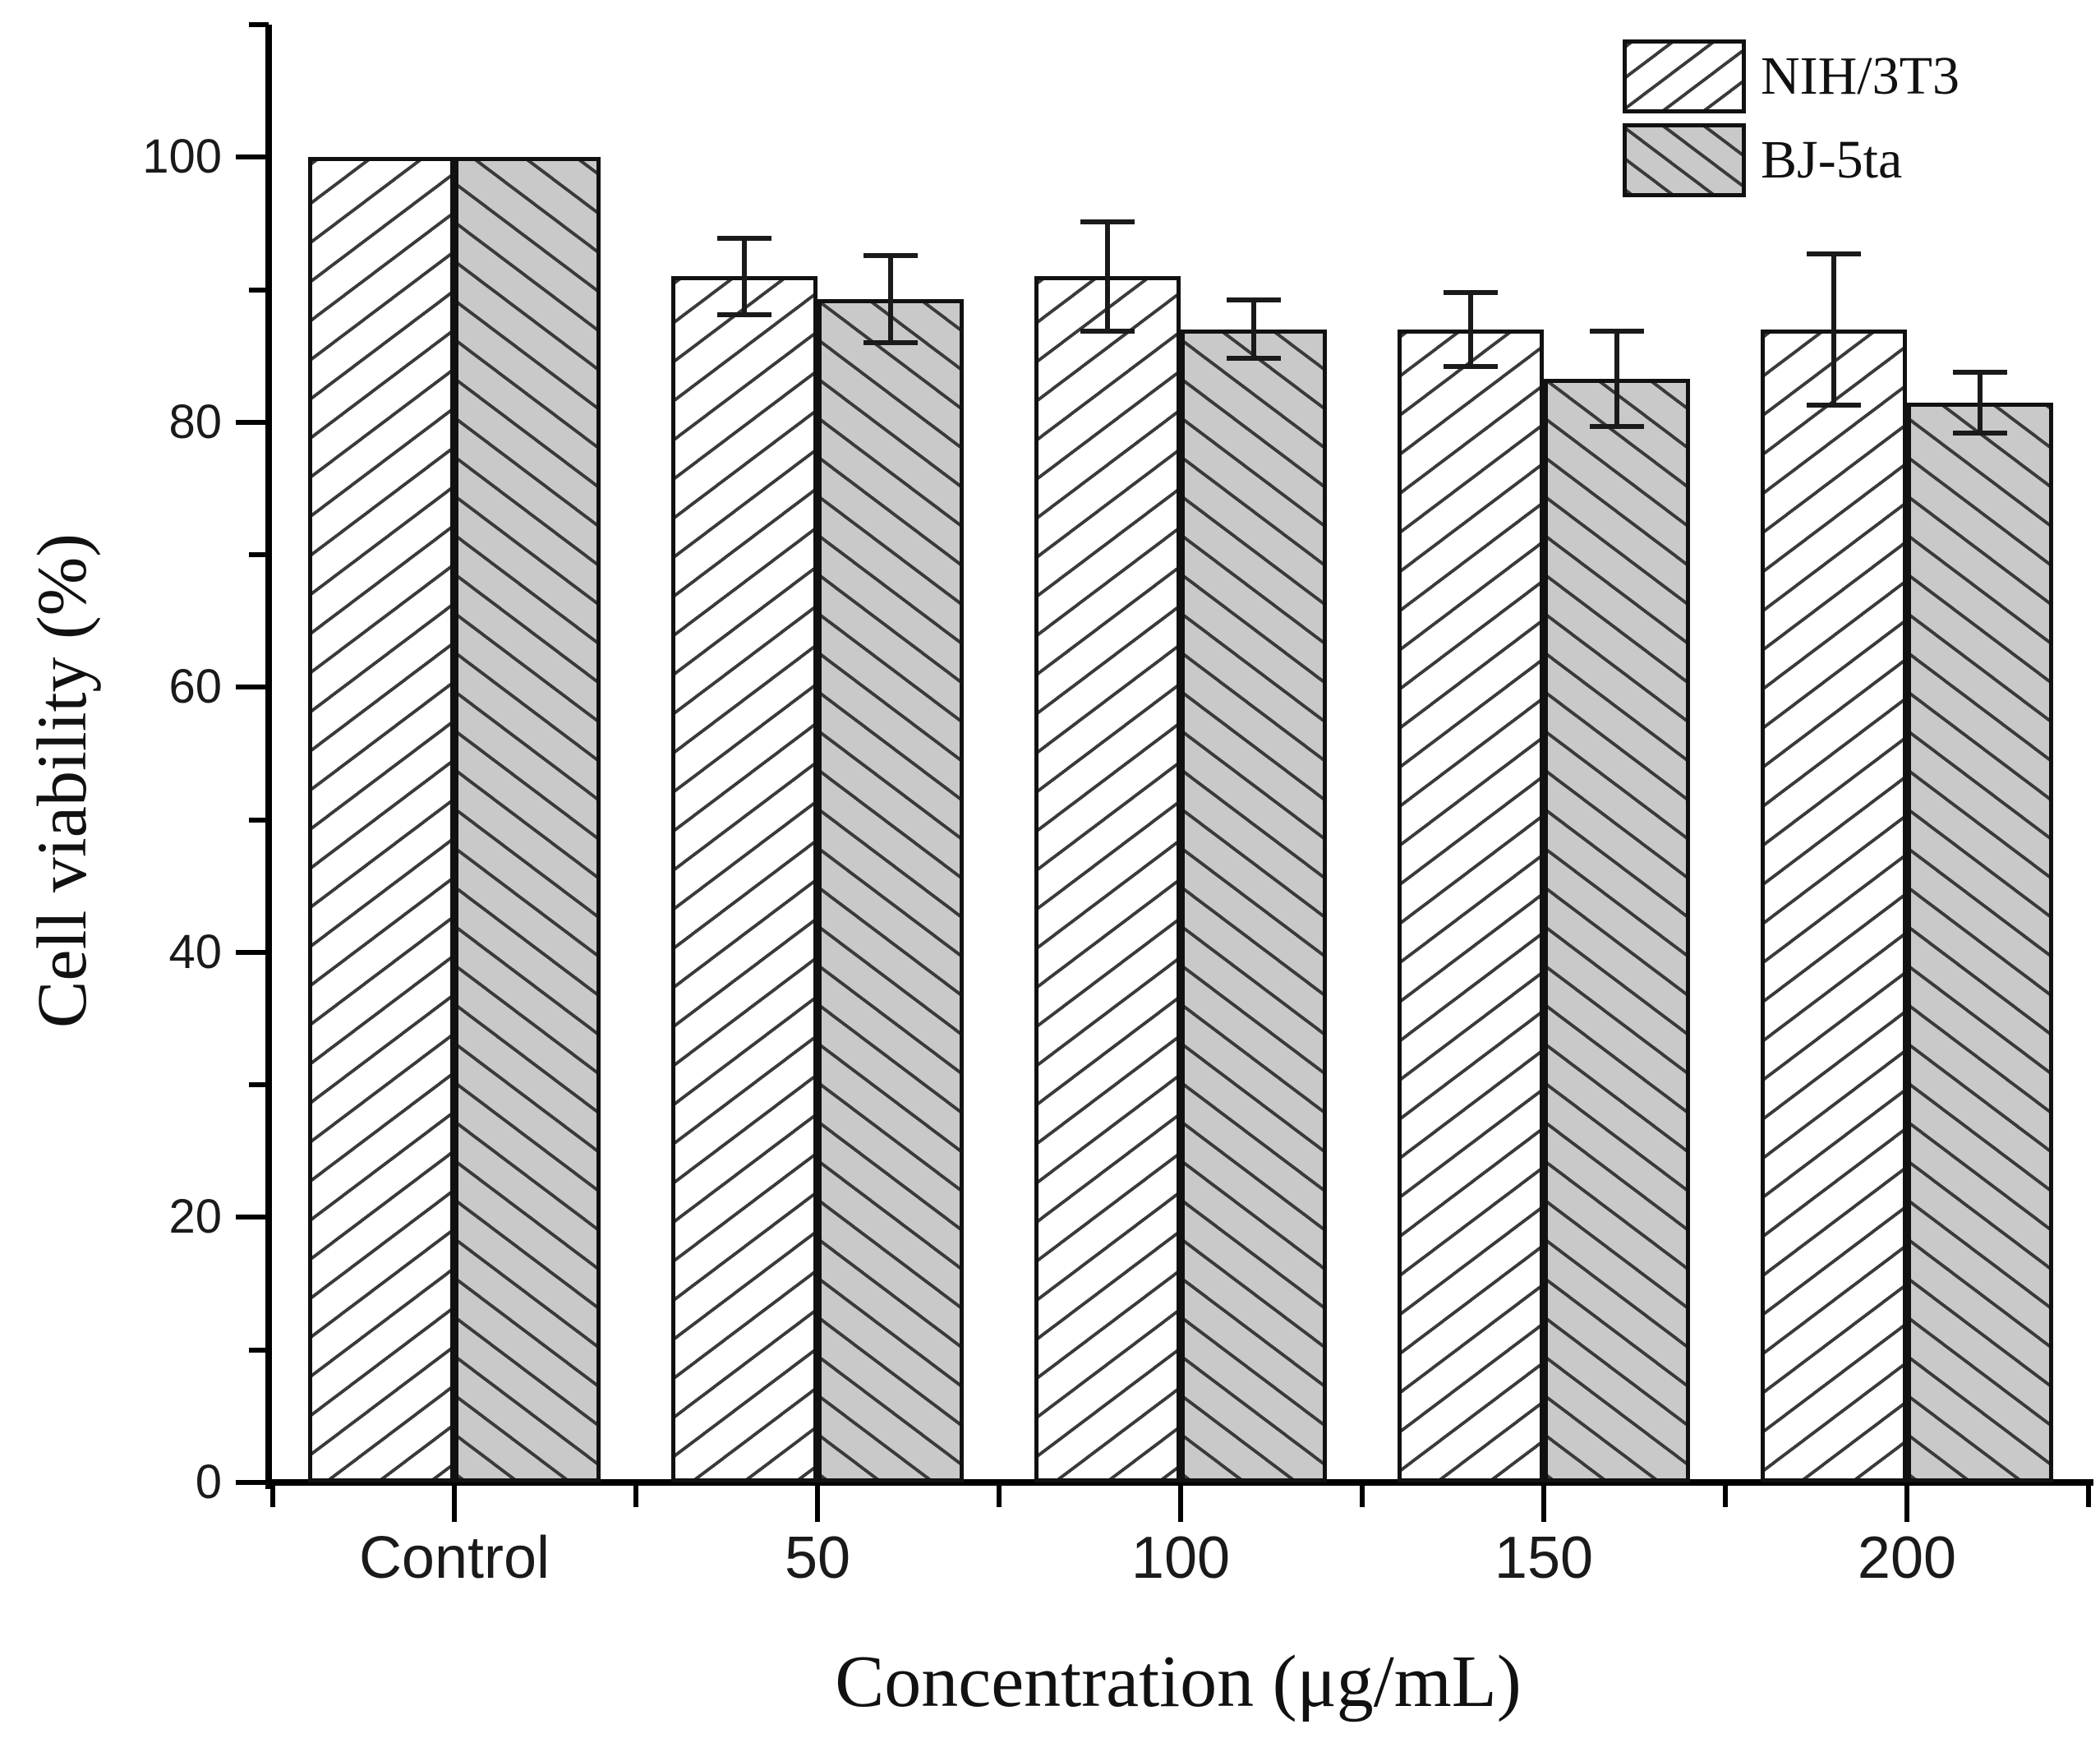  I want to click on y-tick-label: 100, so click(182, 157).